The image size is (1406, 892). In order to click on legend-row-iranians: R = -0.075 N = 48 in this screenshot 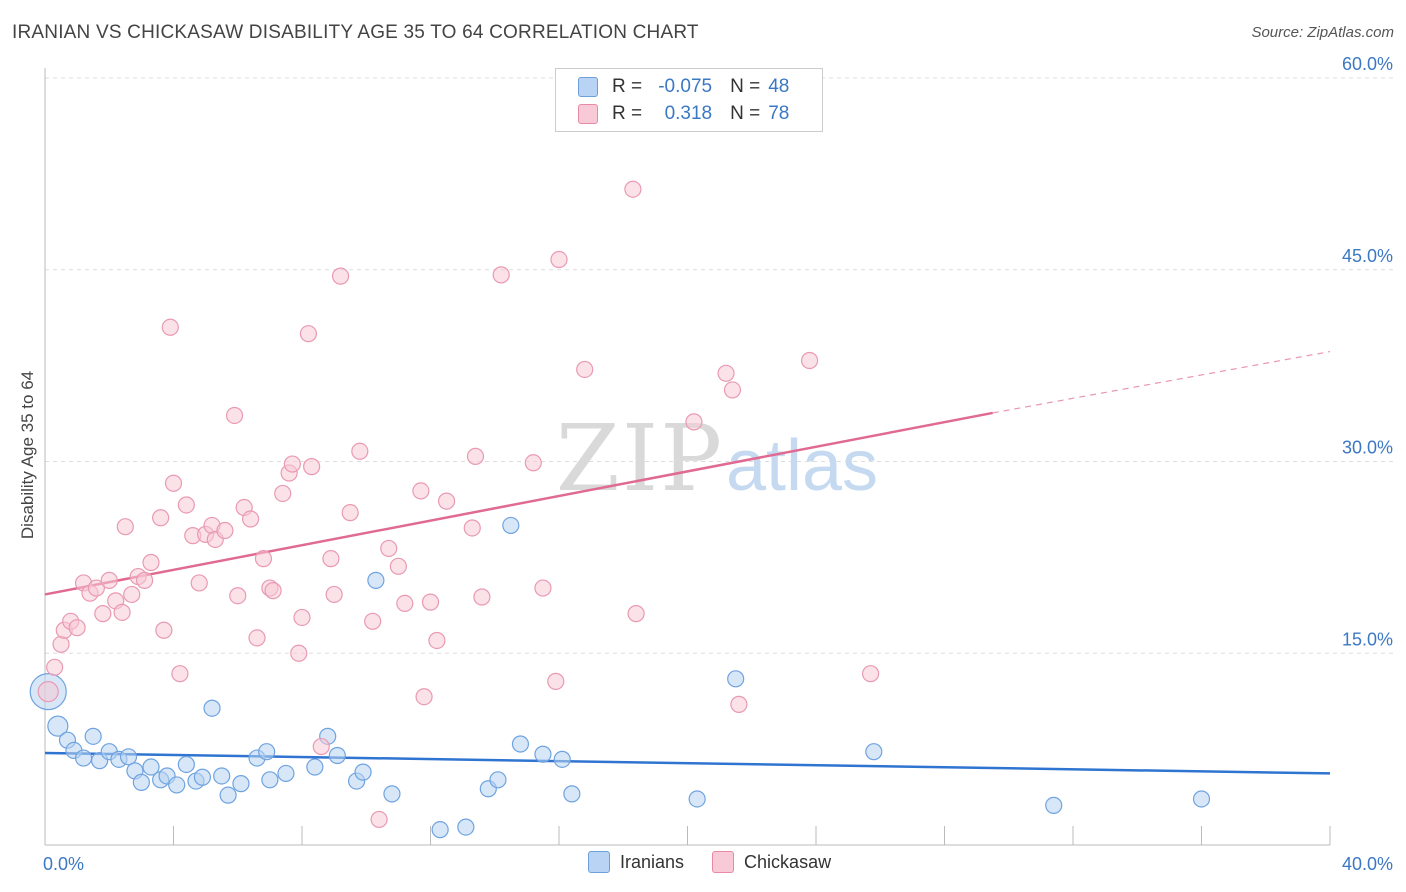, I will do `click(683, 87)`.